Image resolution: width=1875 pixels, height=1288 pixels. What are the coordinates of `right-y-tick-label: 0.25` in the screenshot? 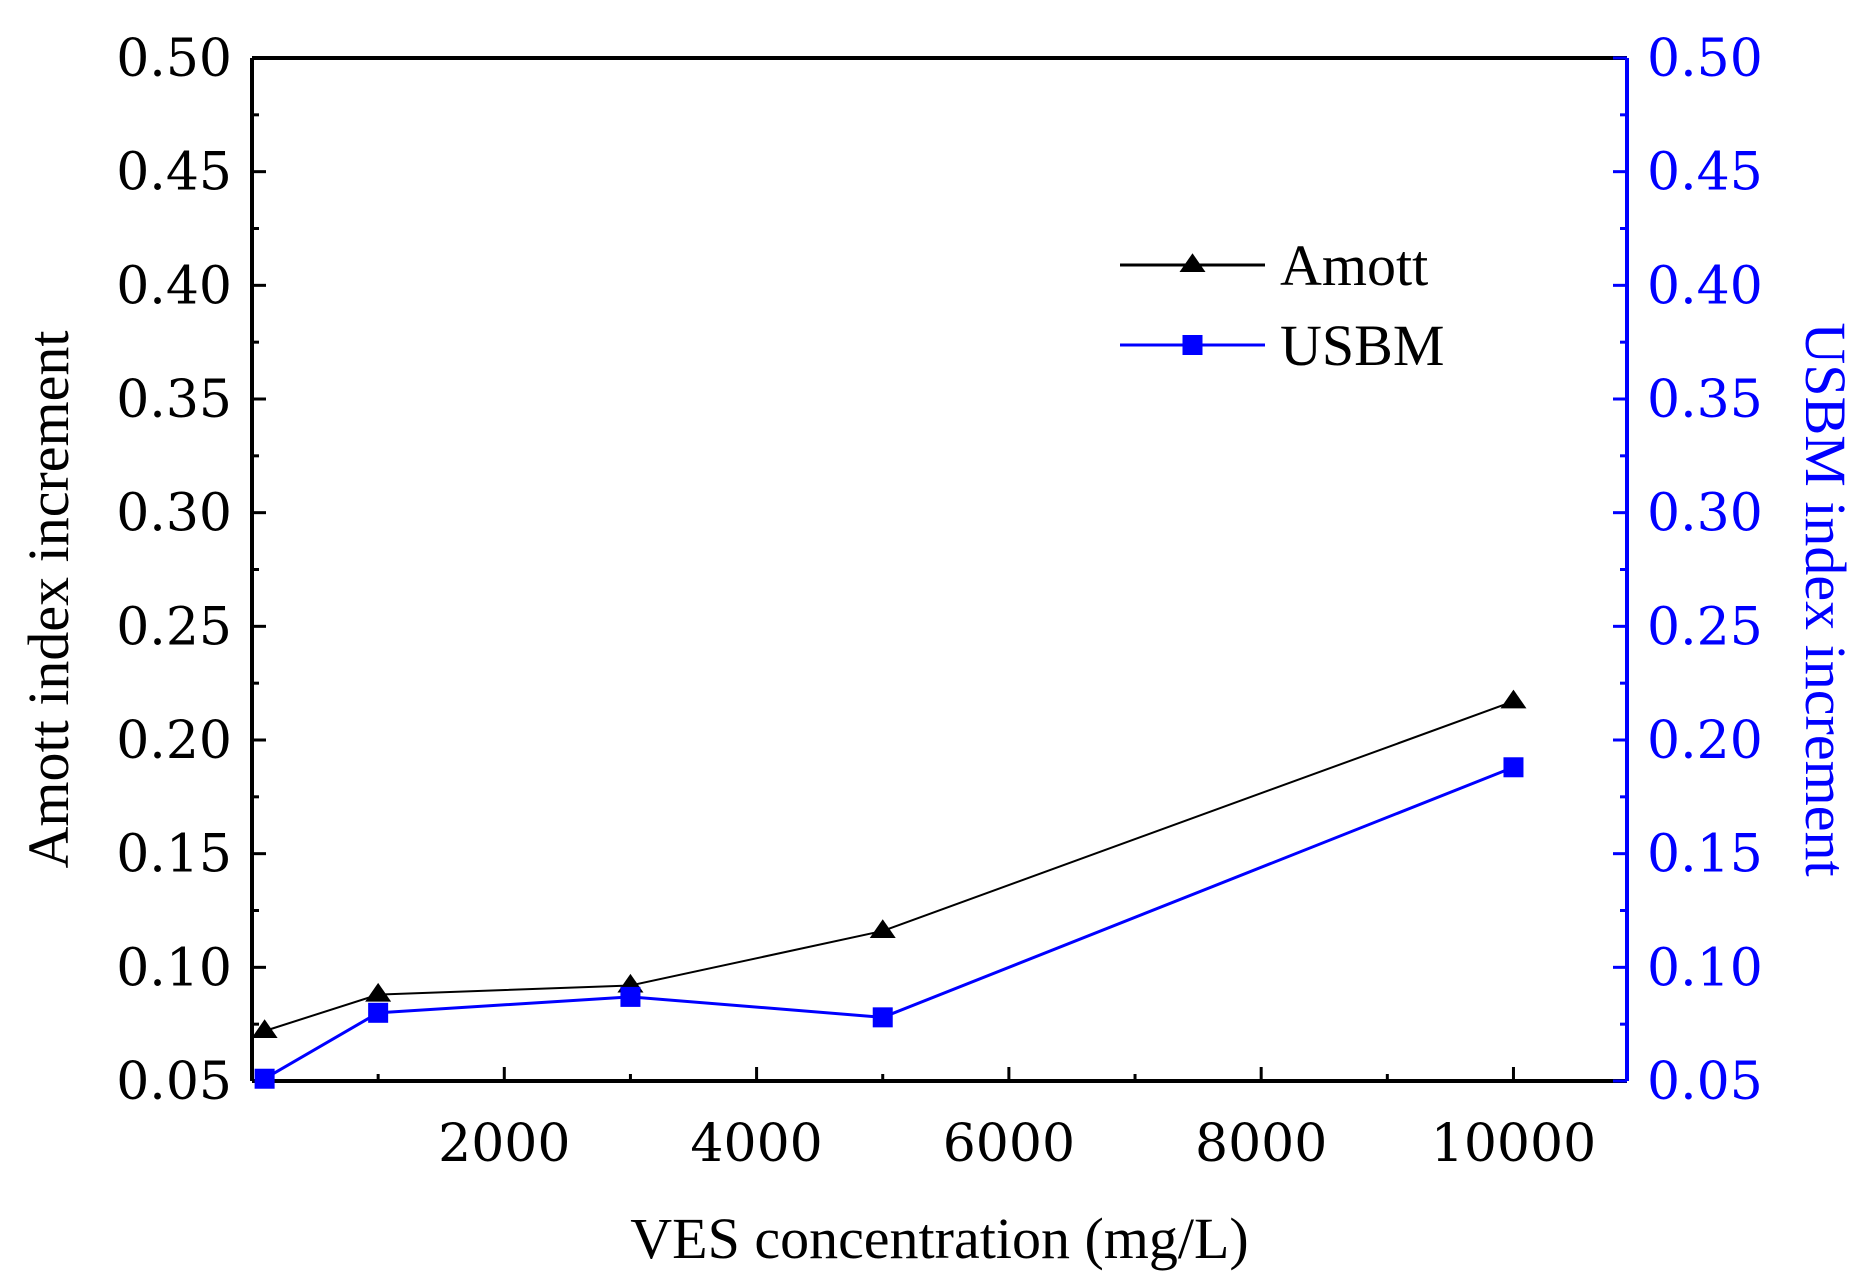 It's located at (1705, 627).